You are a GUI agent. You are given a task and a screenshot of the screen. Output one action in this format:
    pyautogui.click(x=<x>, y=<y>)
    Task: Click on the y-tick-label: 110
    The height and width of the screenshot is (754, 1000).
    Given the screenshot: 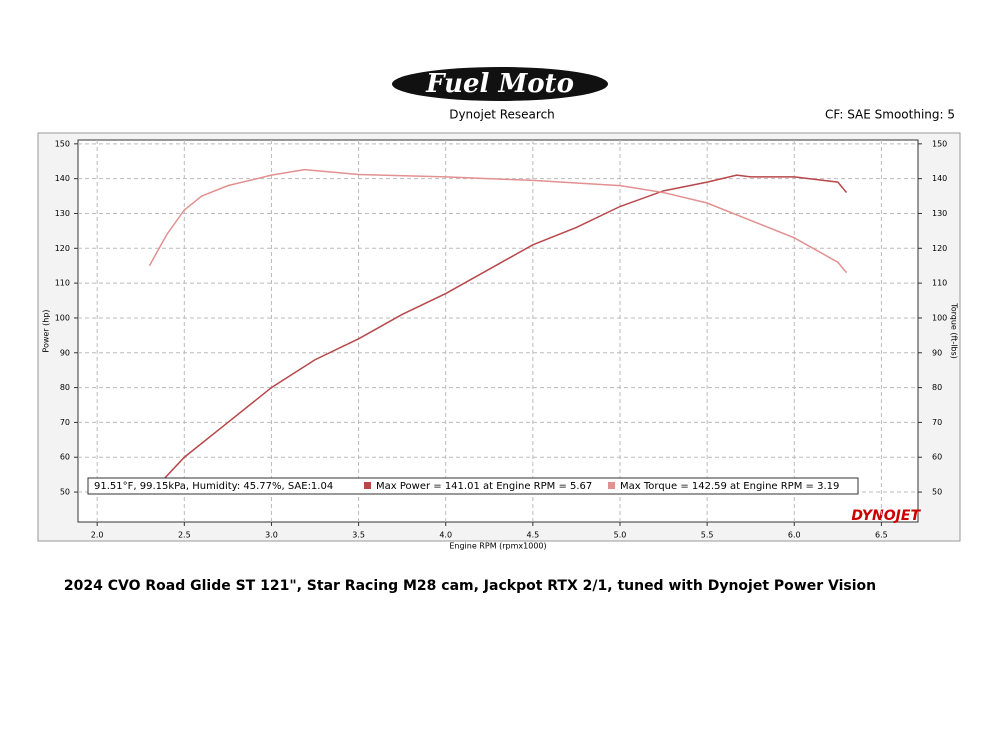 What is the action you would take?
    pyautogui.click(x=62, y=283)
    